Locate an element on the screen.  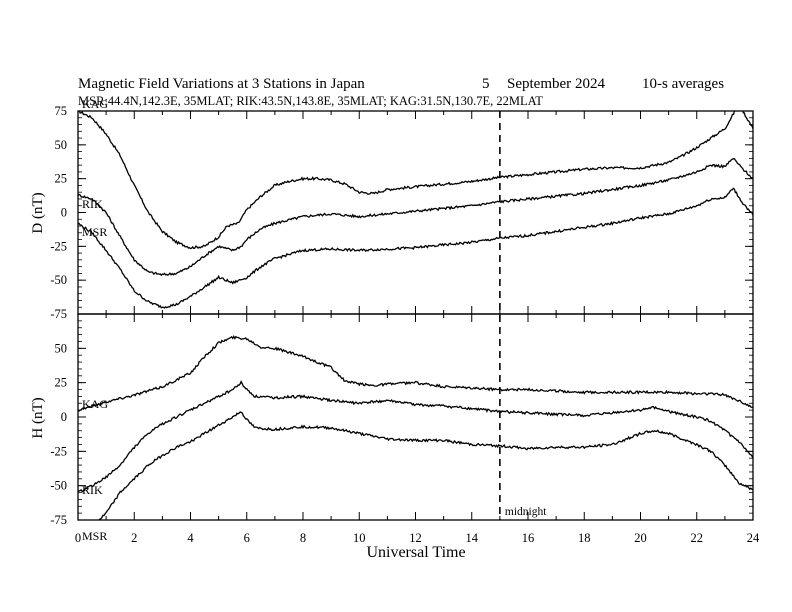
series-line-kag is located at coordinates (415, 373).